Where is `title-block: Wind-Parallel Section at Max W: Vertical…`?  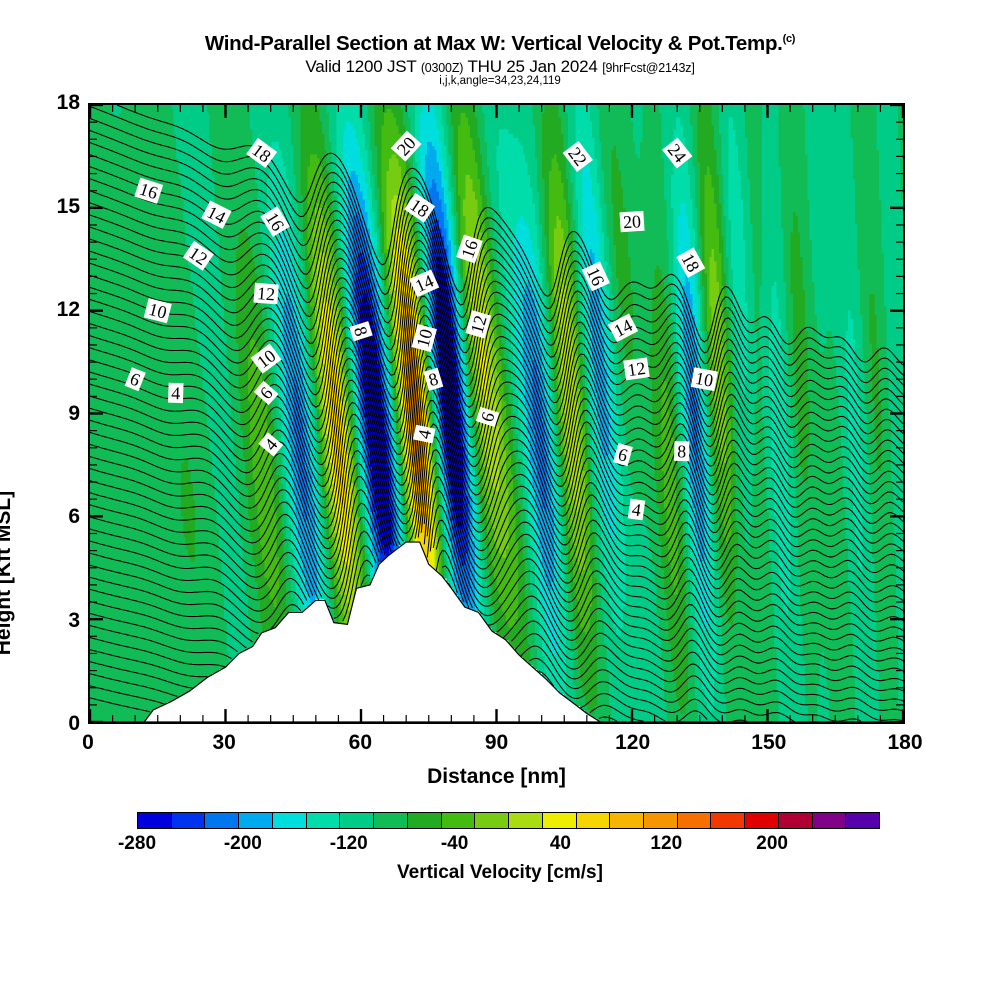
title-block: Wind-Parallel Section at Max W: Vertical… is located at coordinates (500, 59).